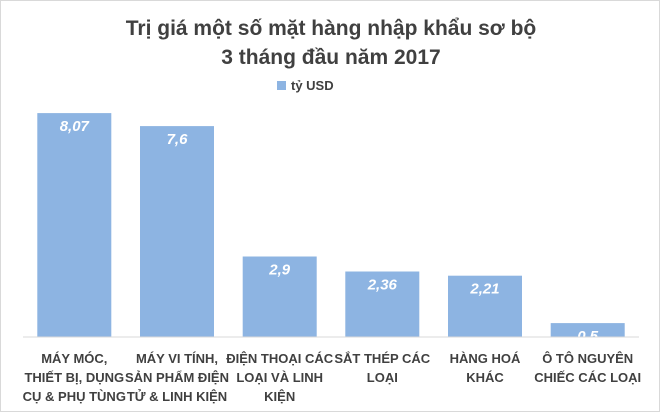  Describe the element at coordinates (74, 358) in the screenshot. I see `category-label-1-line-1: MÁY MÓC,` at that location.